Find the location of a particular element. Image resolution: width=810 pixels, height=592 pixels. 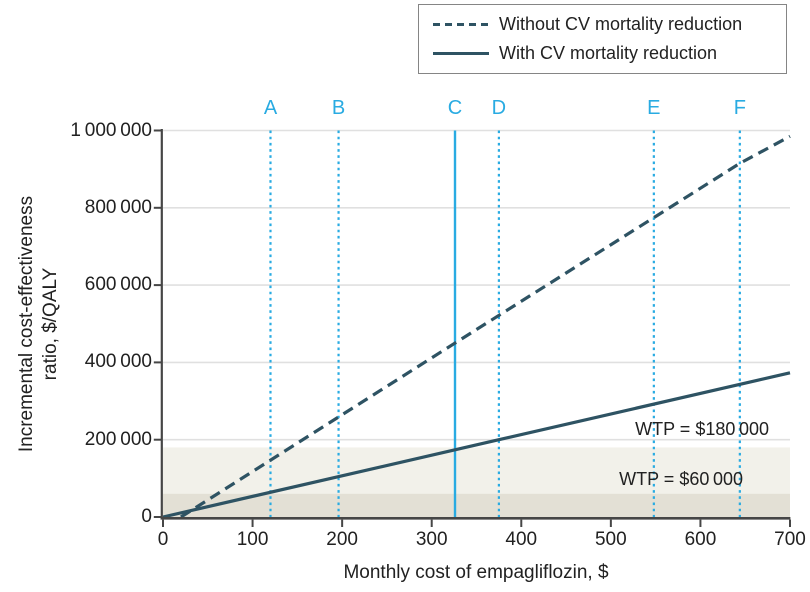

y-tick-label: 200 000 is located at coordinates (118, 439).